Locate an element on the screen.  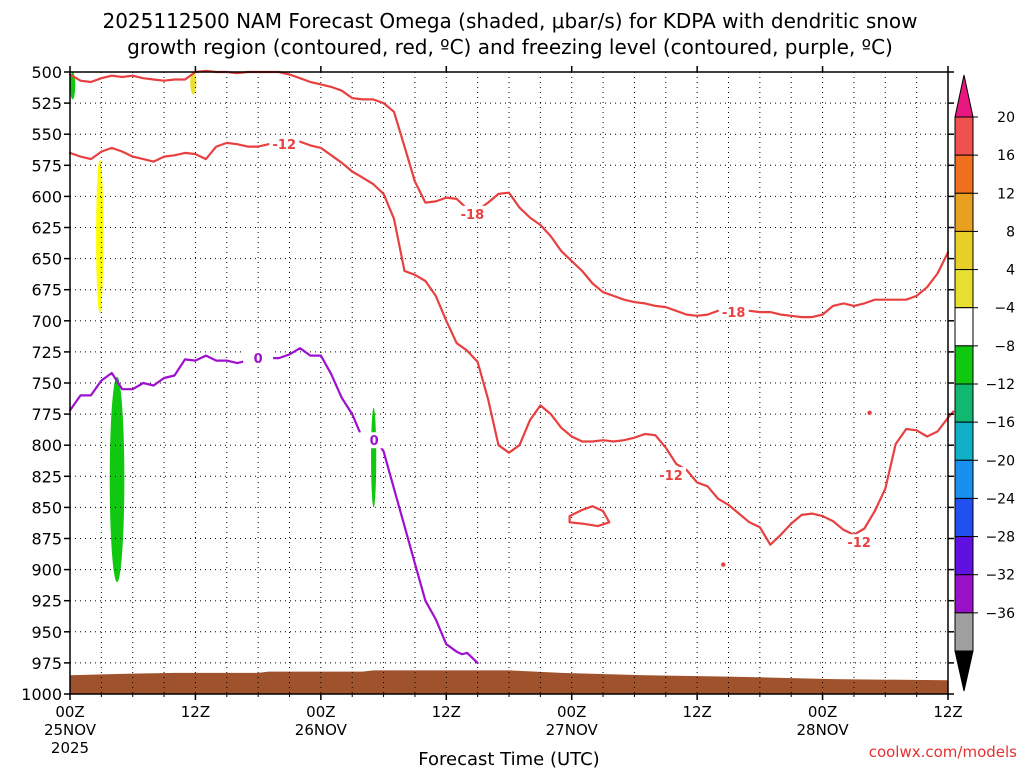
y-tick-label: 725 is located at coordinates (46, 352).